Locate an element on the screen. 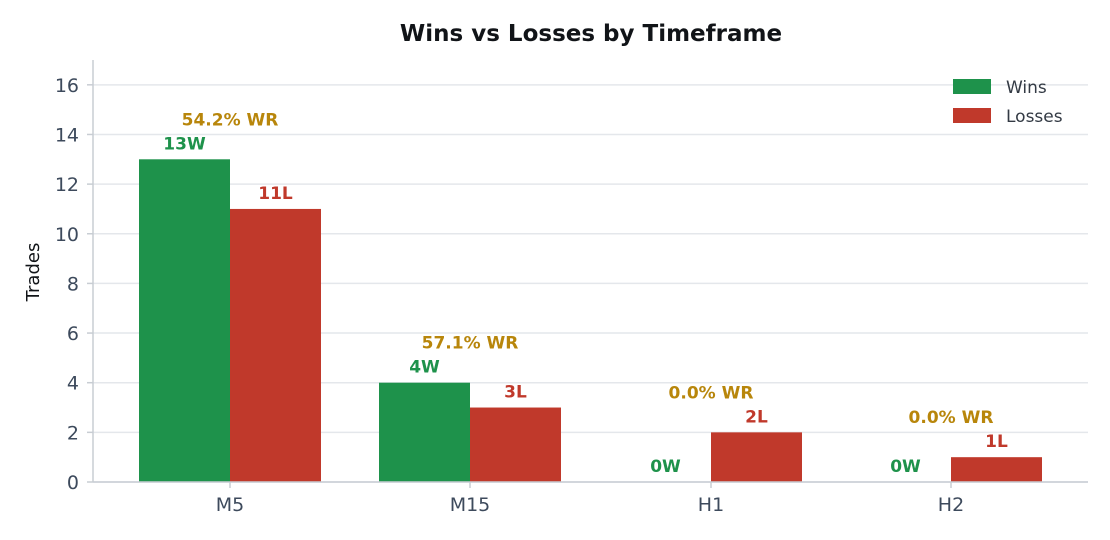  bar-losses-h1 is located at coordinates (756, 457).